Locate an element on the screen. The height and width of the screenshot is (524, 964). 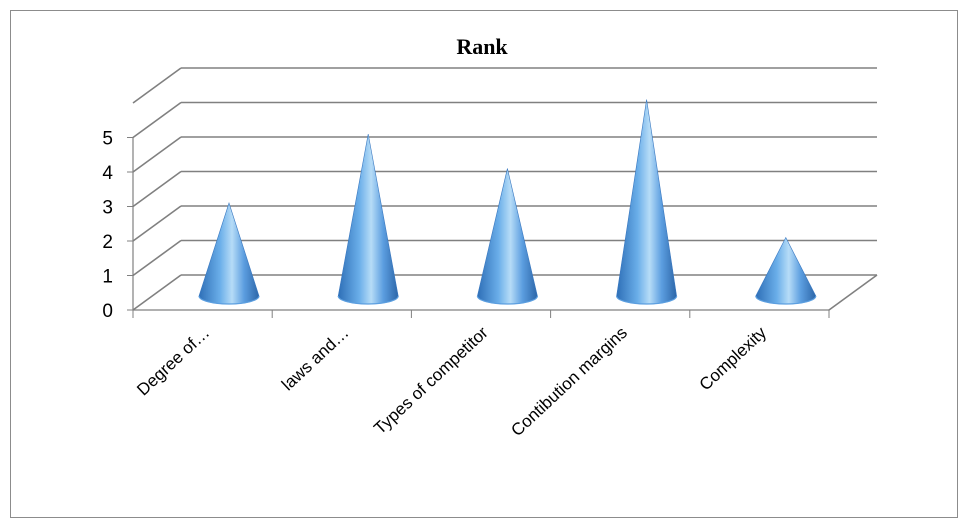
x-tick-label: Complexity is located at coordinates (733, 359).